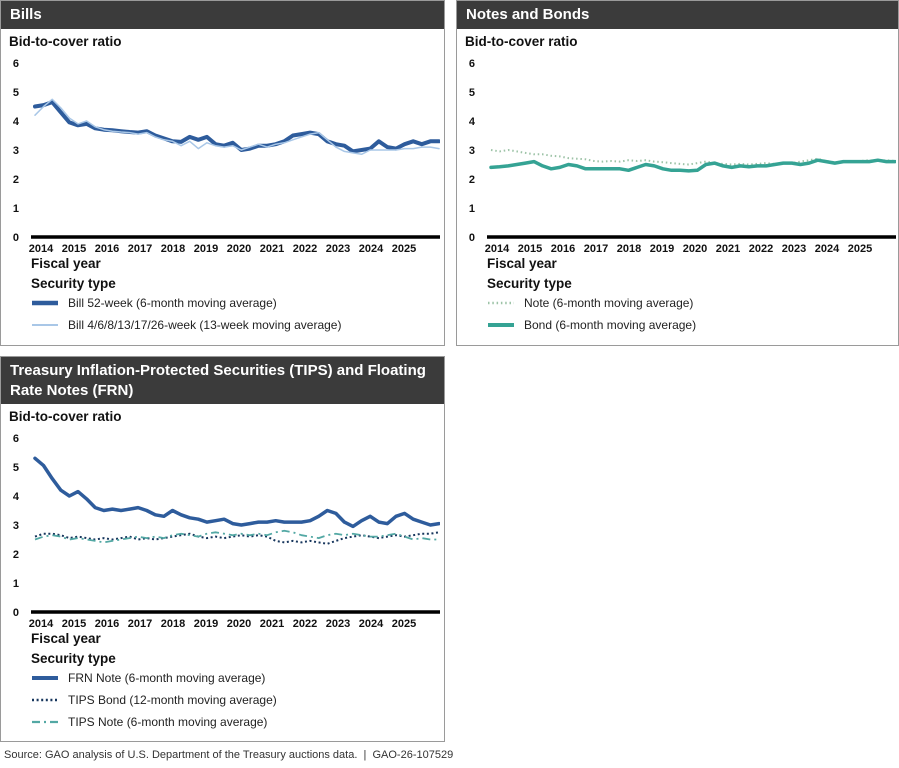 The image size is (899, 768). Describe the element at coordinates (168, 722) in the screenshot. I see `legend-label: TIPS Note (6-month moving average)` at that location.